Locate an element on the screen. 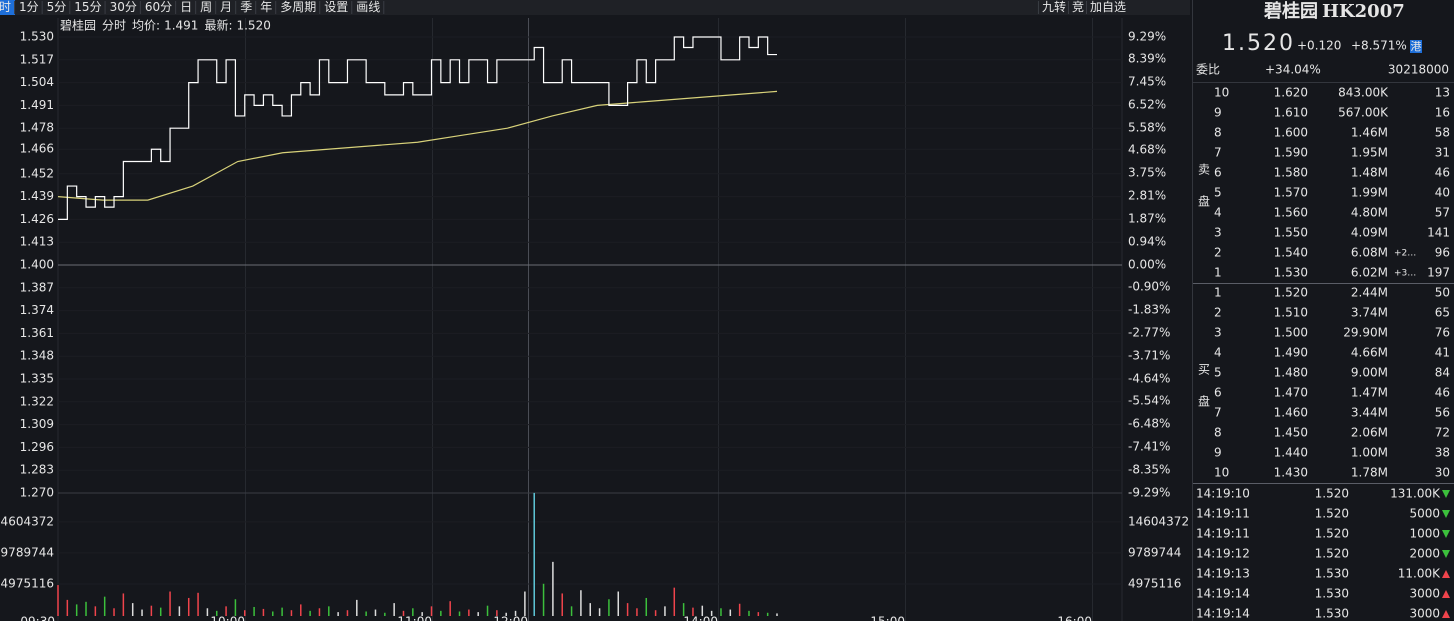 The width and height of the screenshot is (1454, 621). book-level: 5 is located at coordinates (1218, 373).